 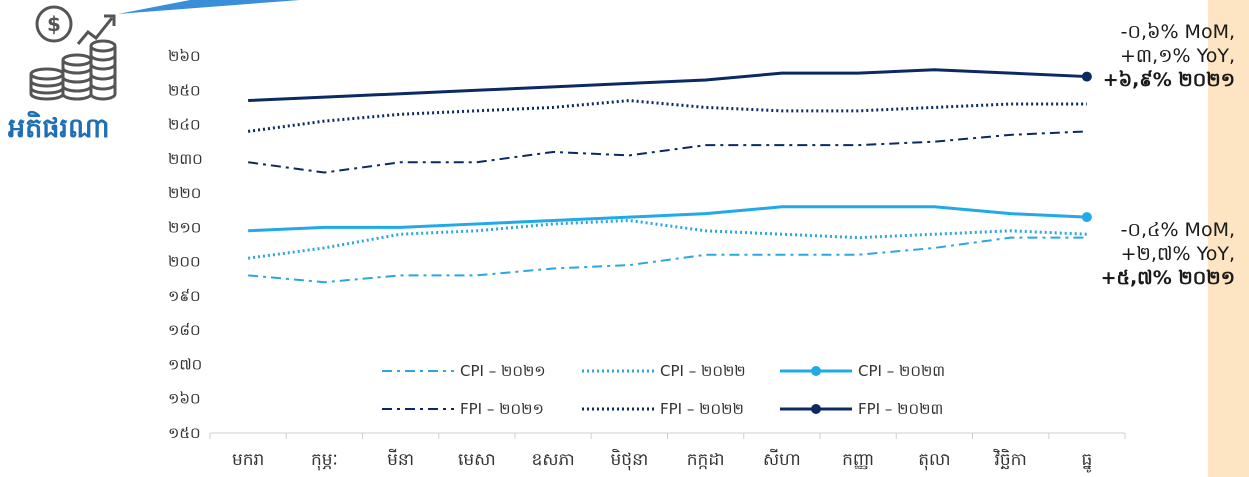 What do you see at coordinates (209, 7) in the screenshot?
I see `header-banner` at bounding box center [209, 7].